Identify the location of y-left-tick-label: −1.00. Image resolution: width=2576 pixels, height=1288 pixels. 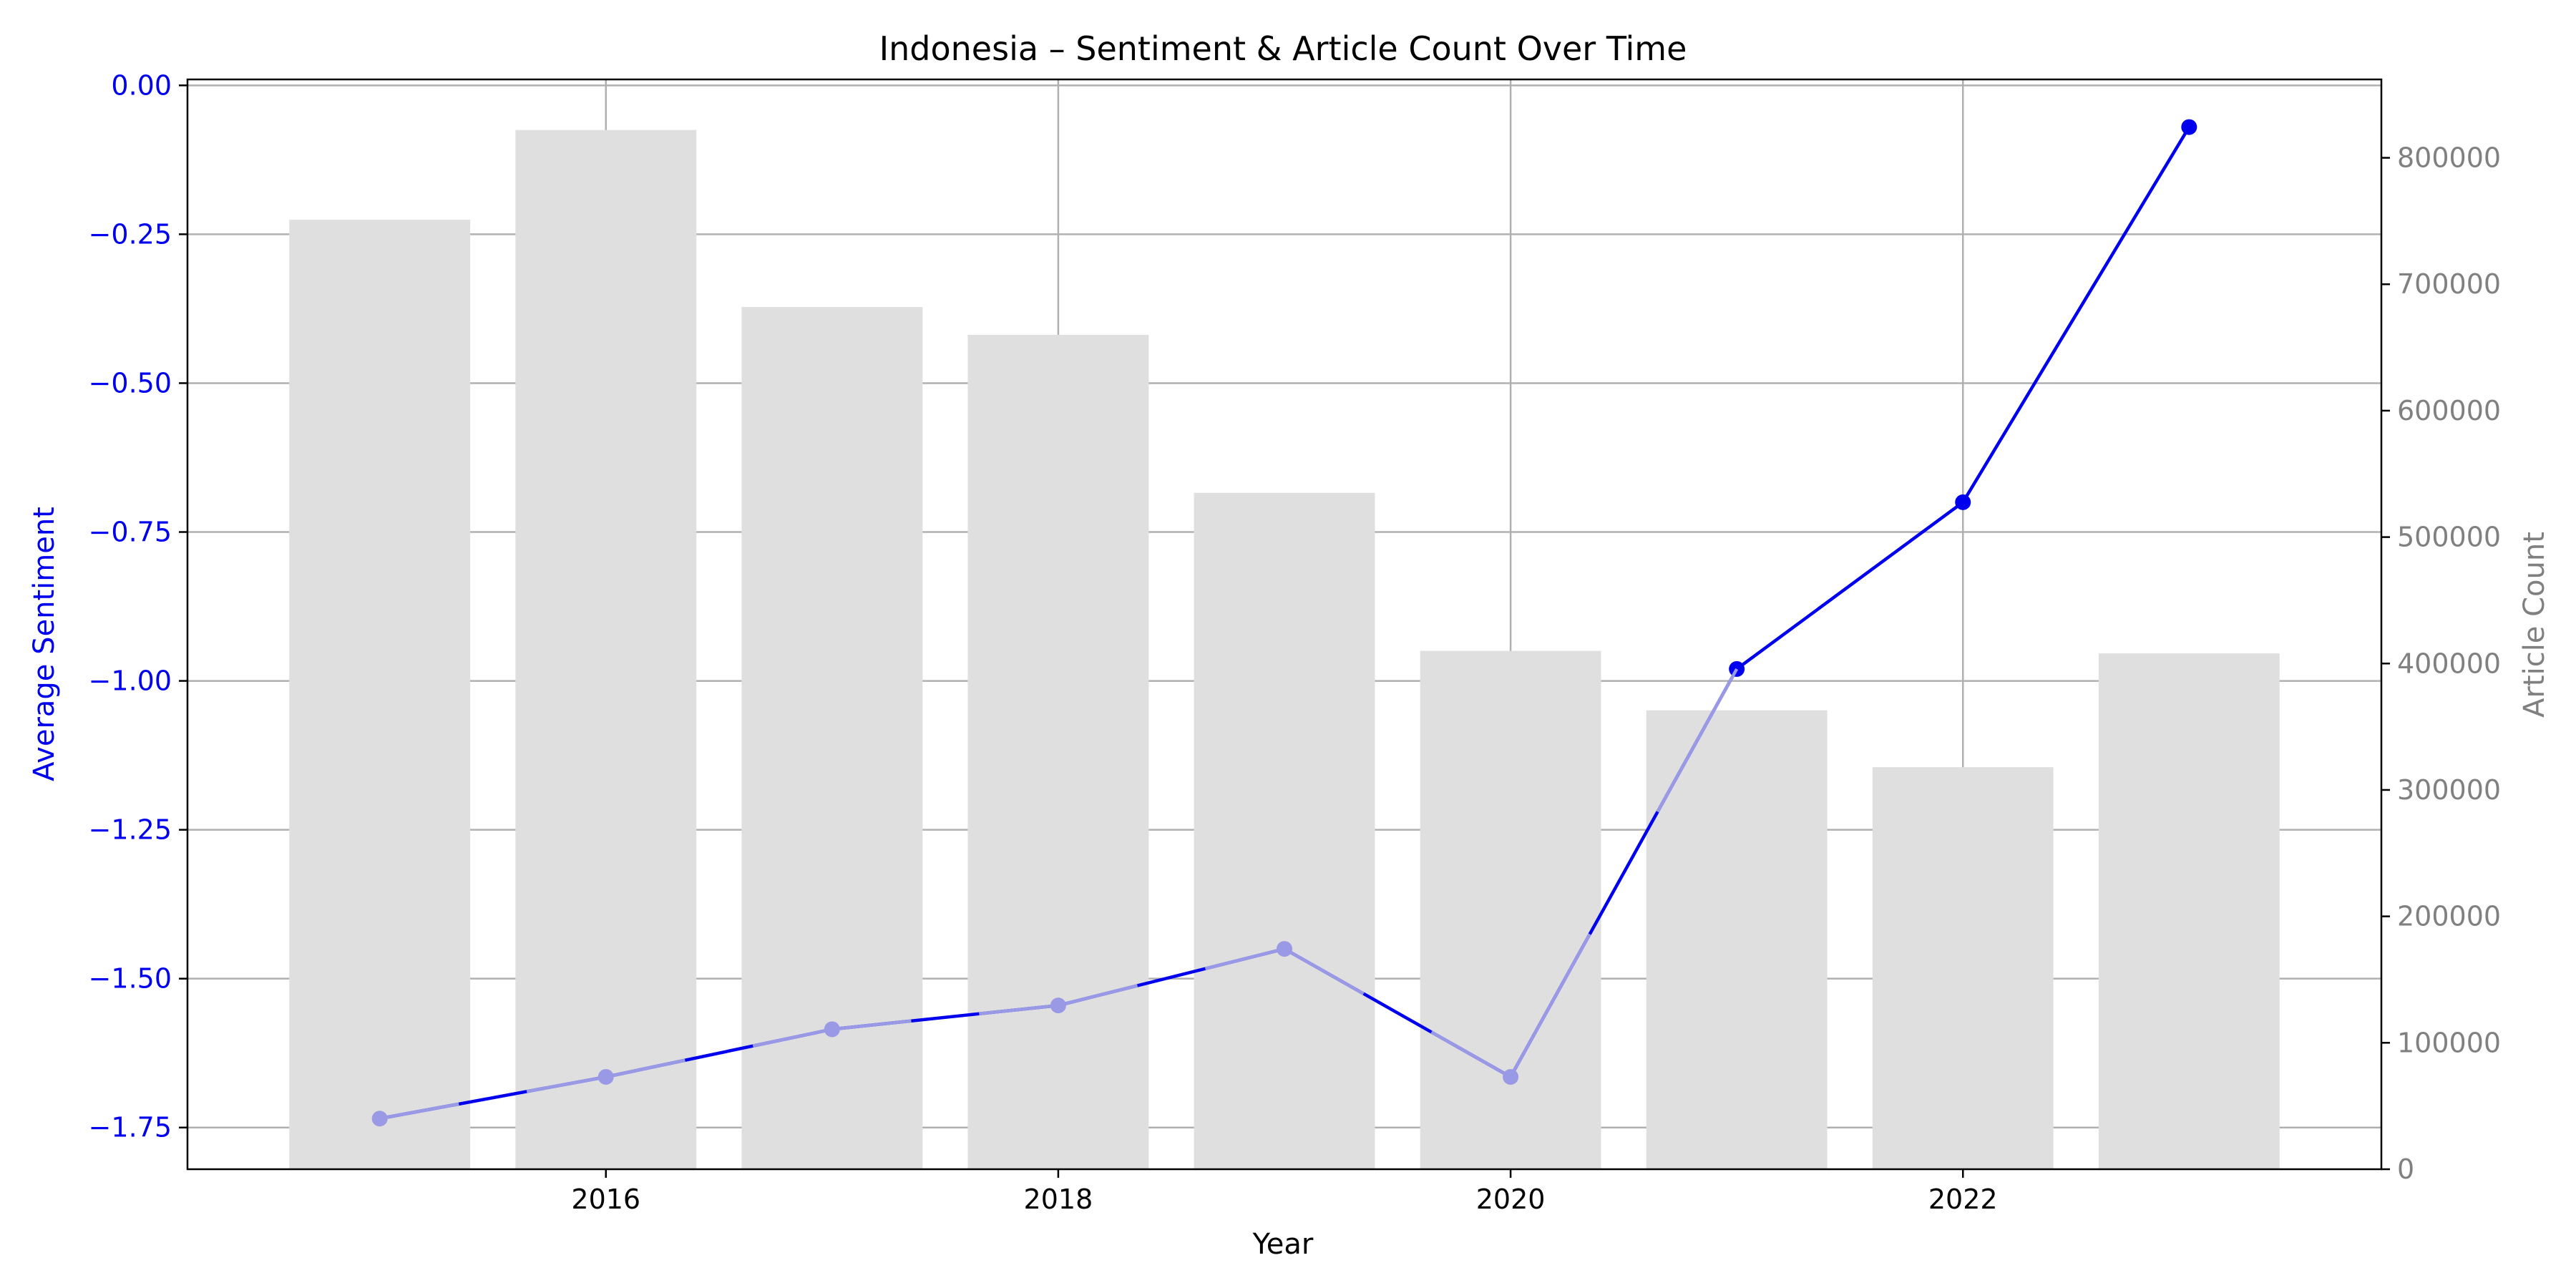
(130, 681).